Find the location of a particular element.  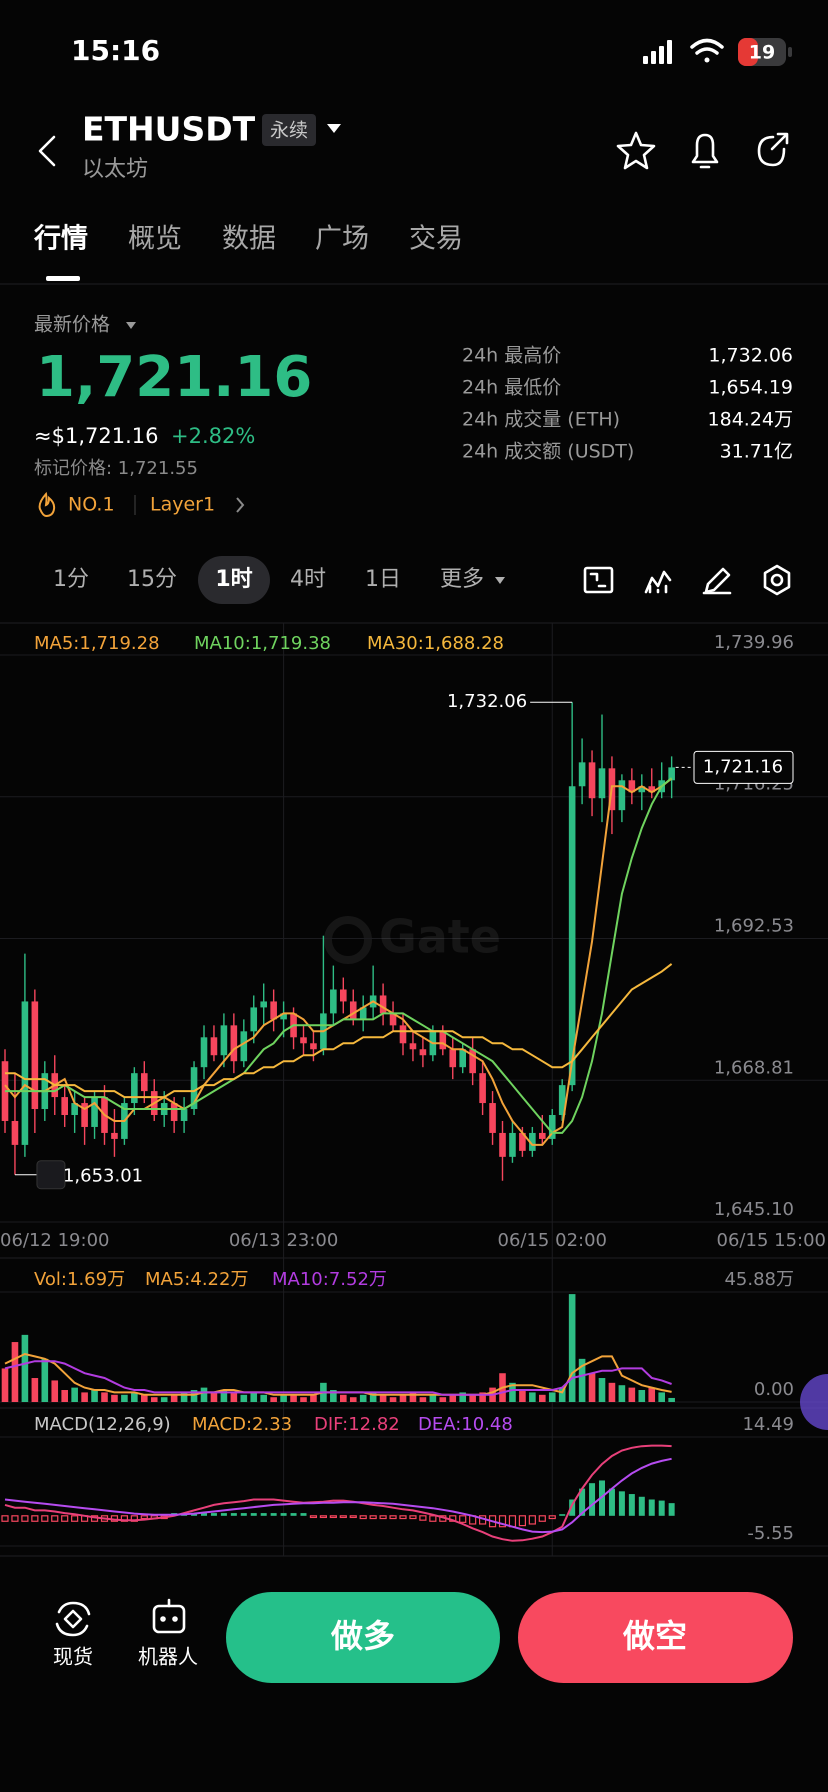

floating-assistant is located at coordinates (814, 1402).